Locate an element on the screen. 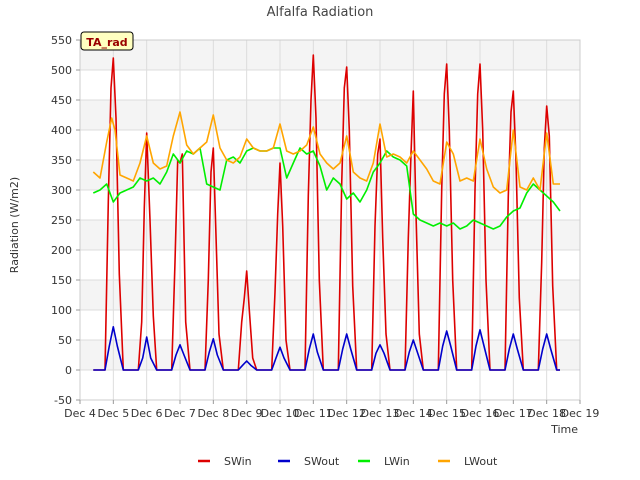 Image resolution: width=640 pixels, height=480 pixels. chart-title: Alfalfa Radiation is located at coordinates (320, 12).